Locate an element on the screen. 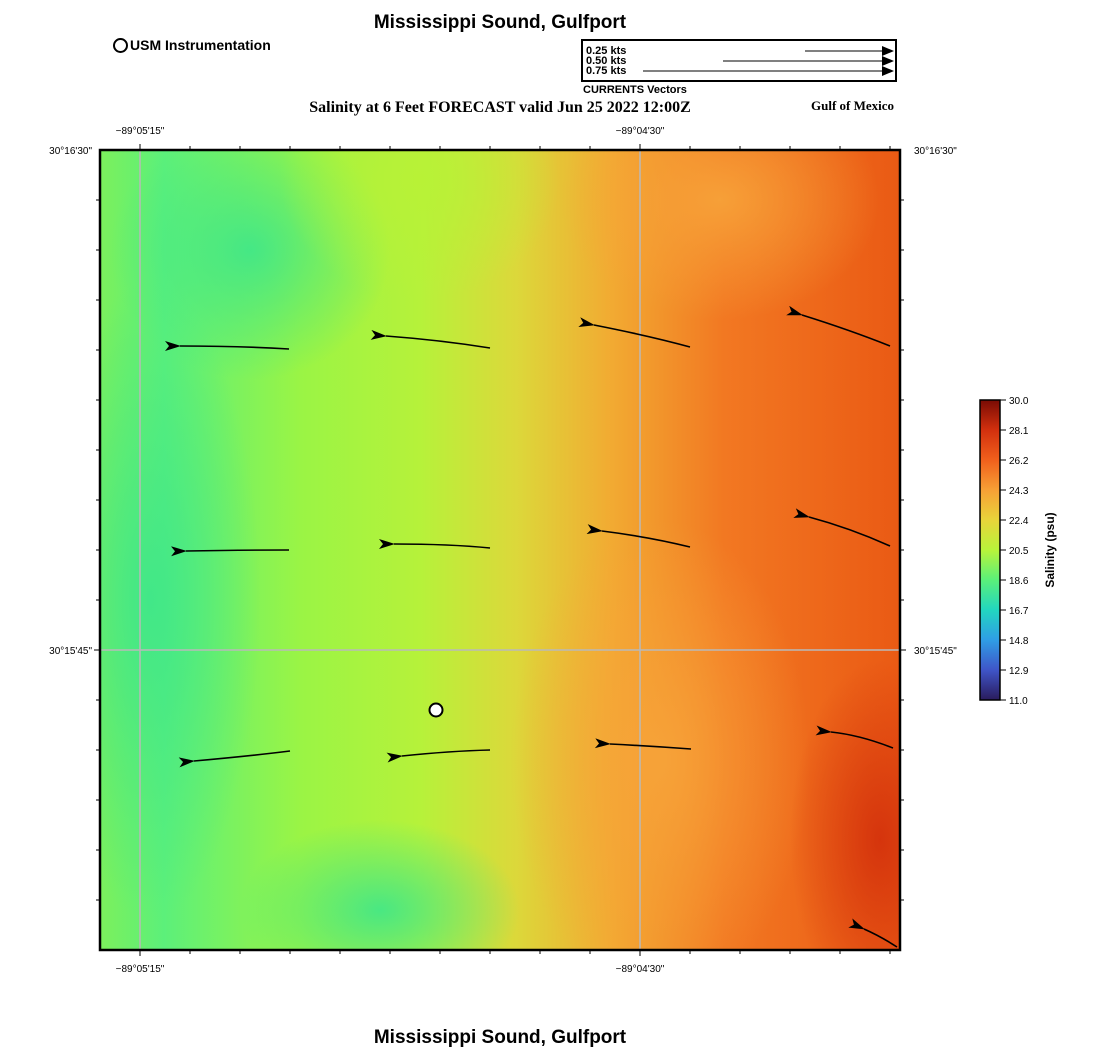 The width and height of the screenshot is (1100, 1050). top-tick-label: −89°05'15" is located at coordinates (140, 131).